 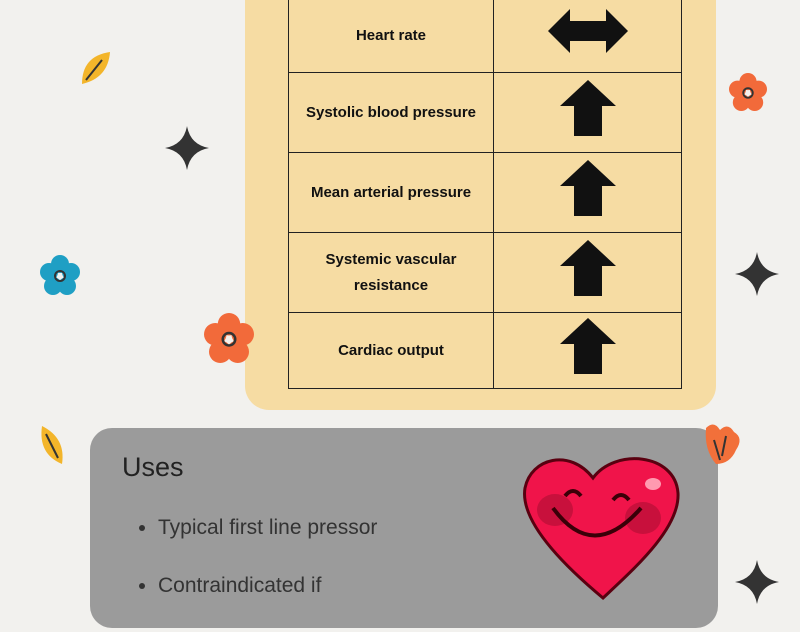 I want to click on table-row: Systemic vascular resistance, so click(x=485, y=272).